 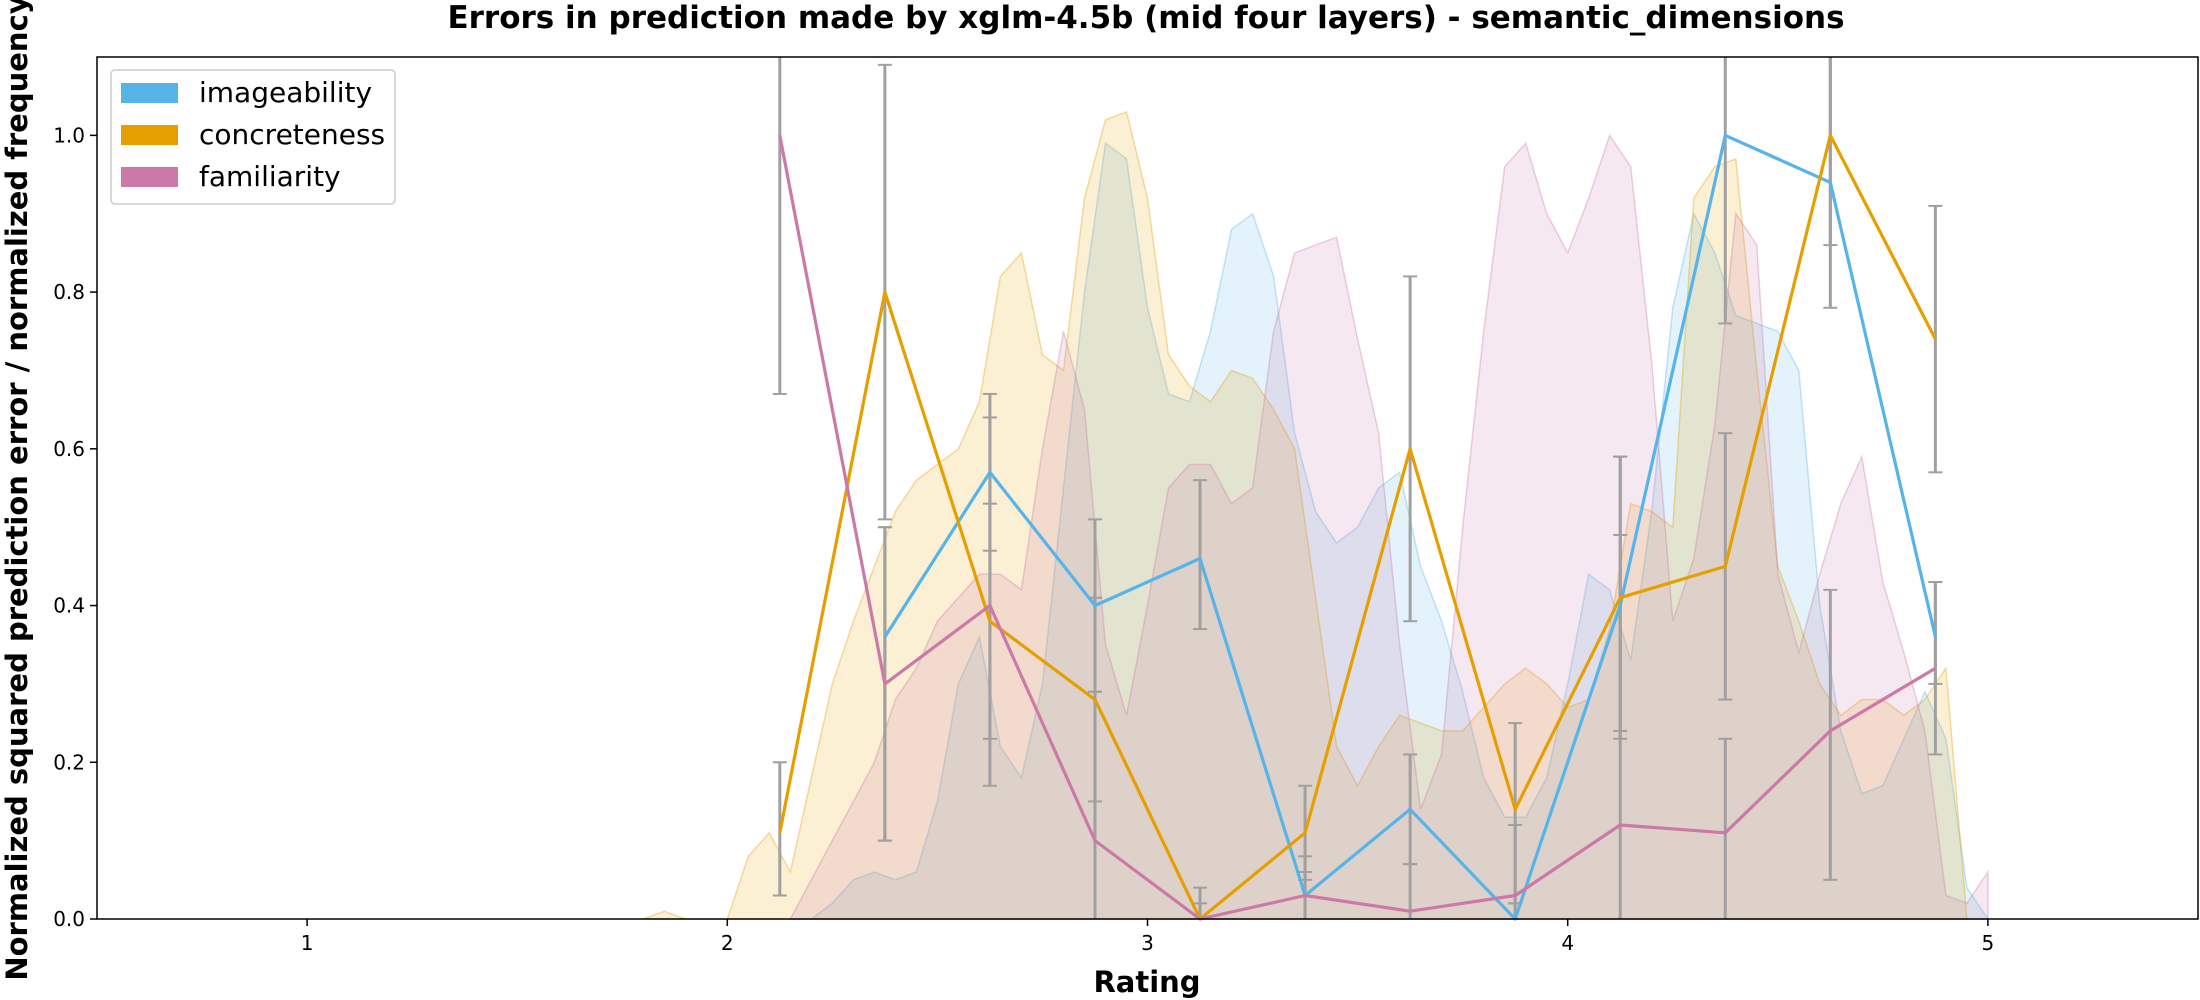 What do you see at coordinates (69, 762) in the screenshot?
I see `y-tick-label: 0.2` at bounding box center [69, 762].